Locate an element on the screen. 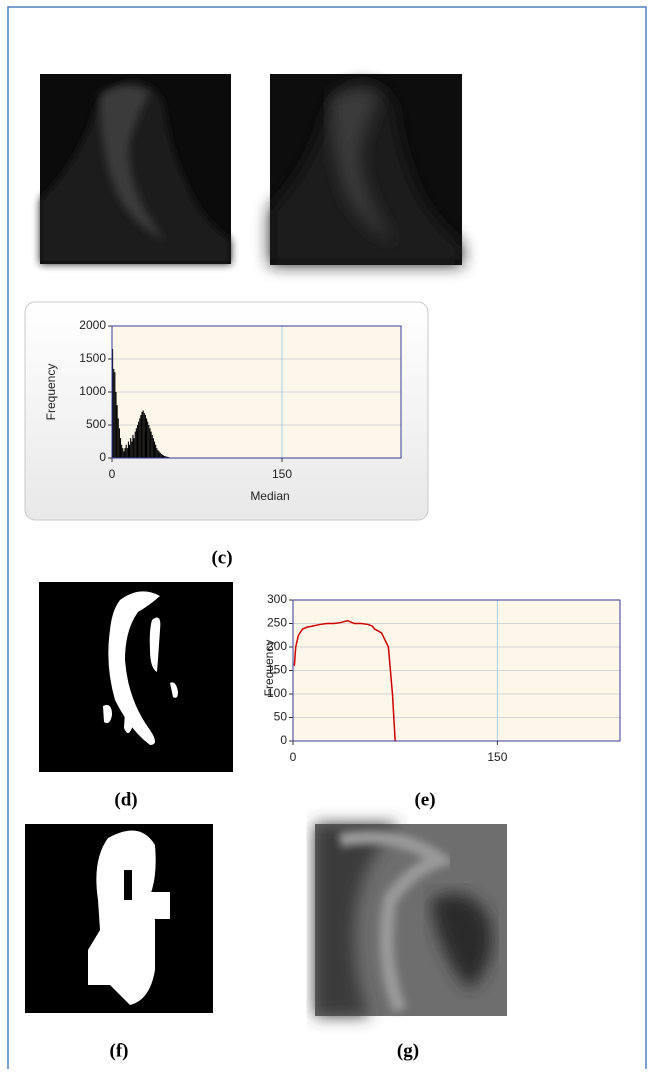  y-tick-label: 500 is located at coordinates (96, 424).